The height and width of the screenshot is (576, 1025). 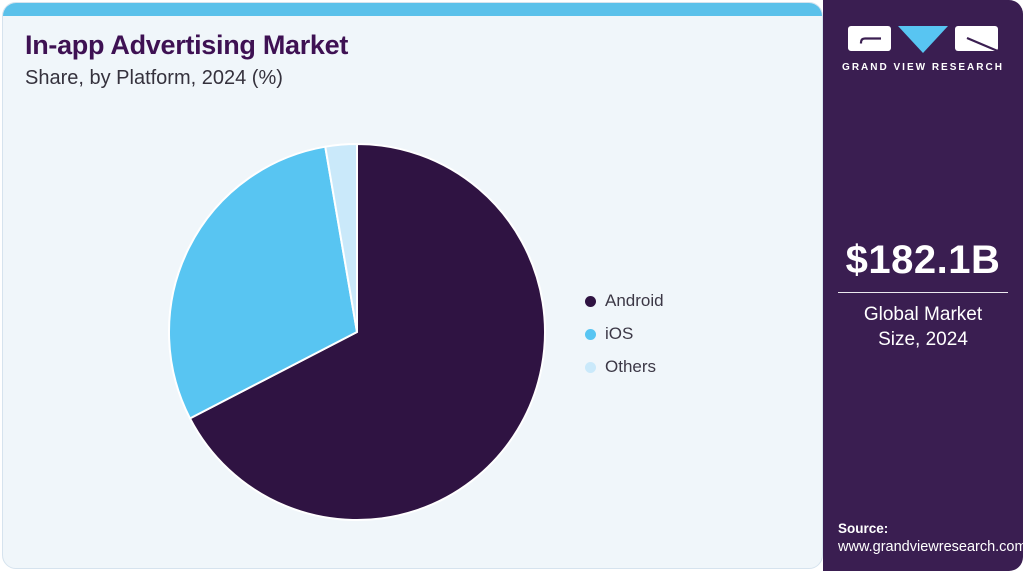 I want to click on divider-line, so click(x=923, y=292).